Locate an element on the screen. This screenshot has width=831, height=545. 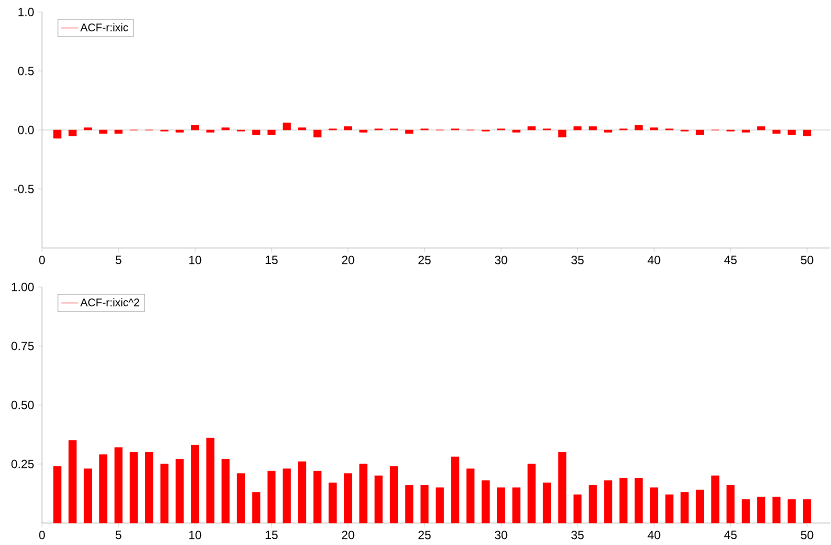
legend-label: ACF-r:ixic^2 is located at coordinates (110, 302).